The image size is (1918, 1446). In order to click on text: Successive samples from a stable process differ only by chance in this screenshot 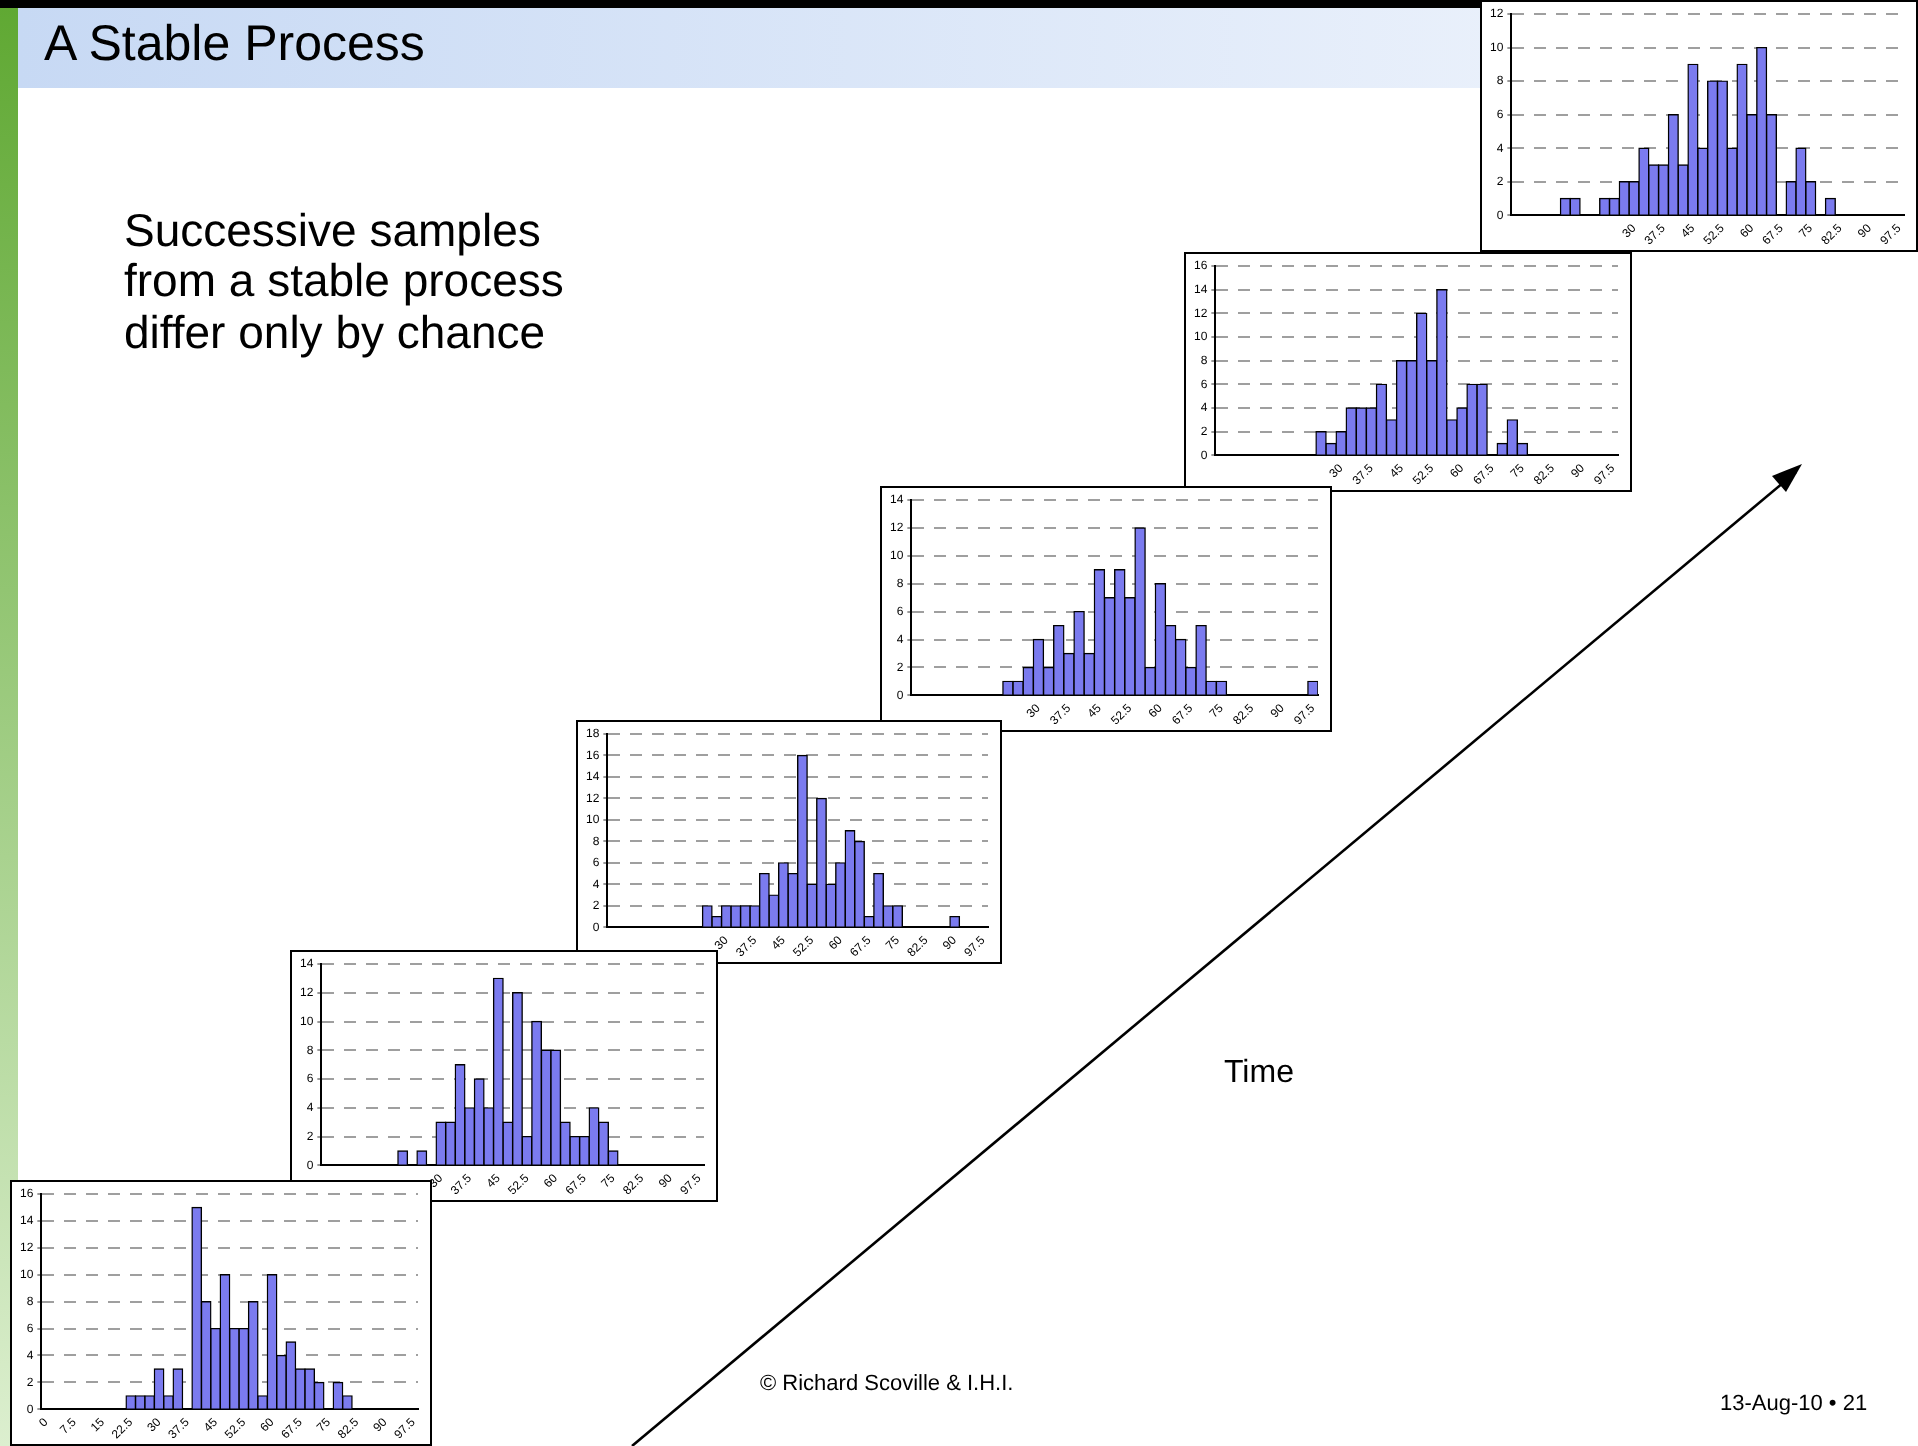, I will do `click(345, 281)`.